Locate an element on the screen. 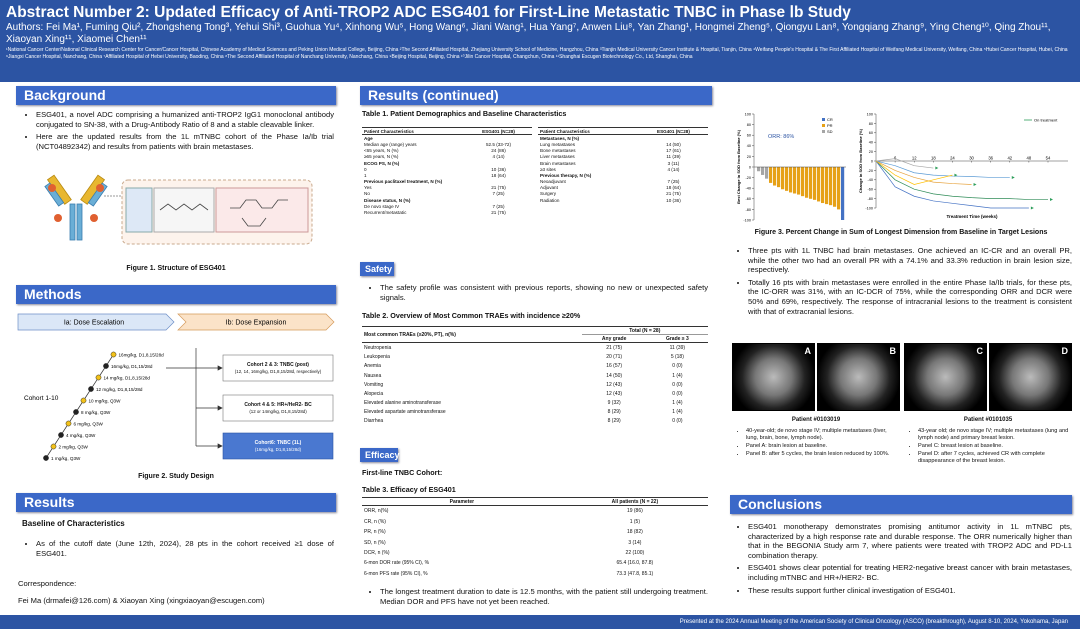 This screenshot has height=629, width=1080. y-tick-label: -80 is located at coordinates (871, 199).